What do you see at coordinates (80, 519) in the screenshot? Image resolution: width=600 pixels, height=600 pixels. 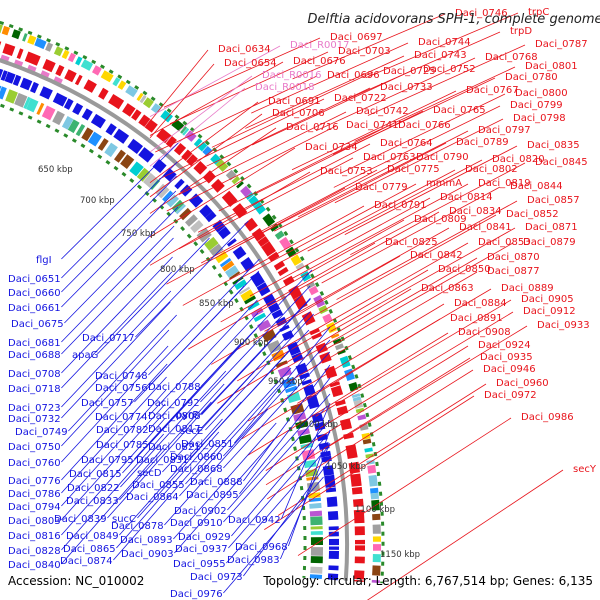 I see `reverse-gene-label: Daci_0839` at bounding box center [80, 519].